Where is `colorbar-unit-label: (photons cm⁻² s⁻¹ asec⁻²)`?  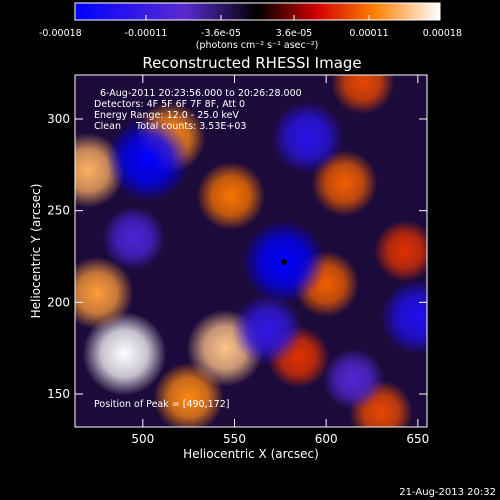
colorbar-unit-label: (photons cm⁻² s⁻¹ asec⁻²) is located at coordinates (257, 45).